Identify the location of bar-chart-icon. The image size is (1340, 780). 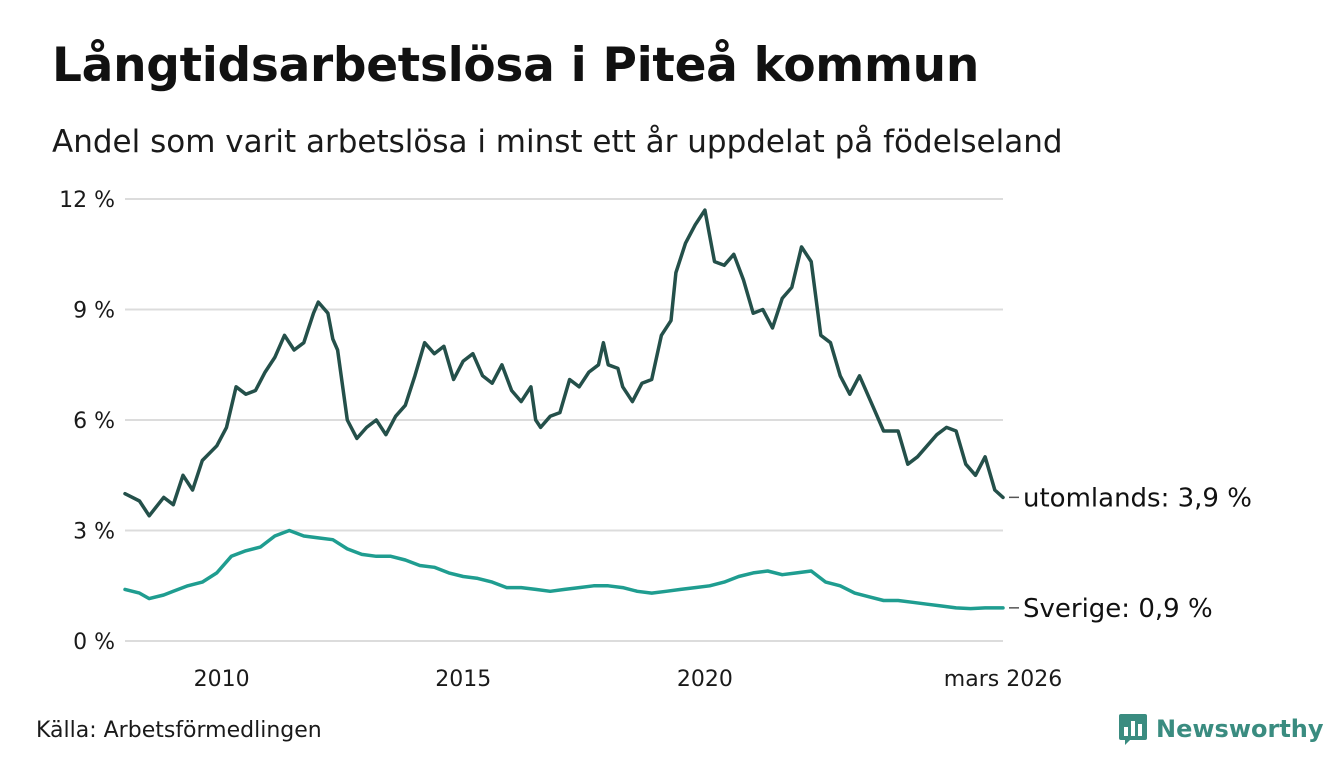
(1133, 729).